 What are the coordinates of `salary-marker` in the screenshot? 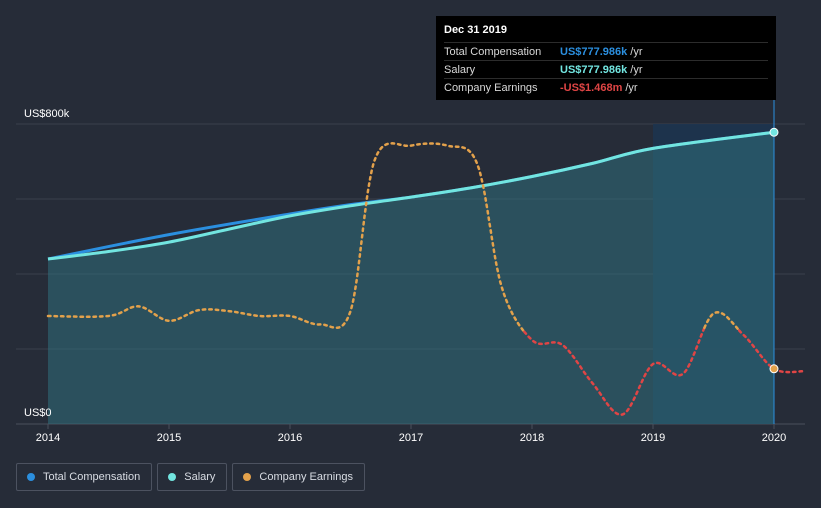 It's located at (774, 132).